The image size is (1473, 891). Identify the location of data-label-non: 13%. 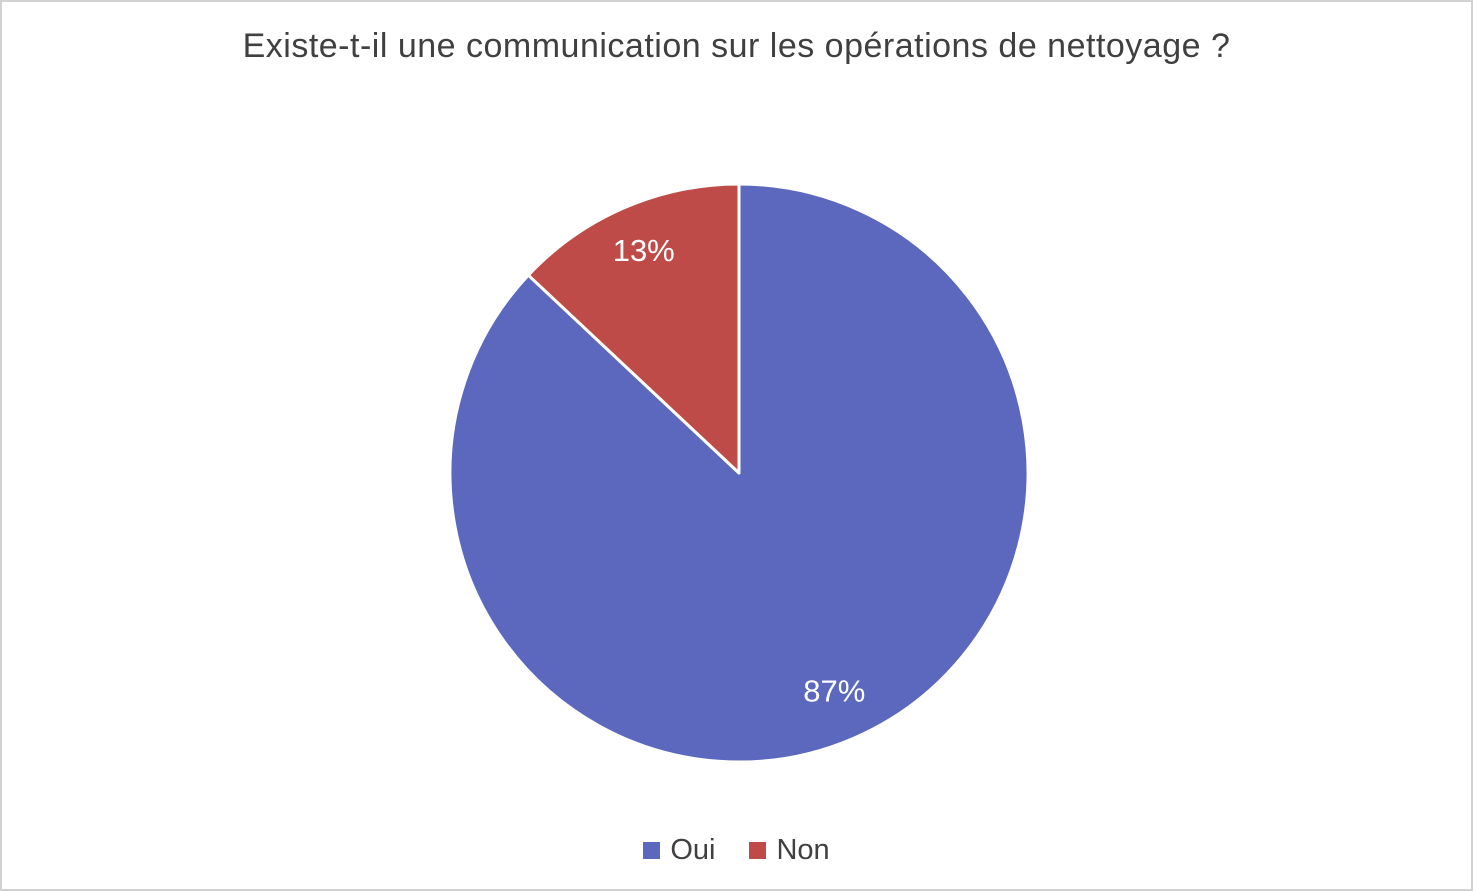
(644, 250).